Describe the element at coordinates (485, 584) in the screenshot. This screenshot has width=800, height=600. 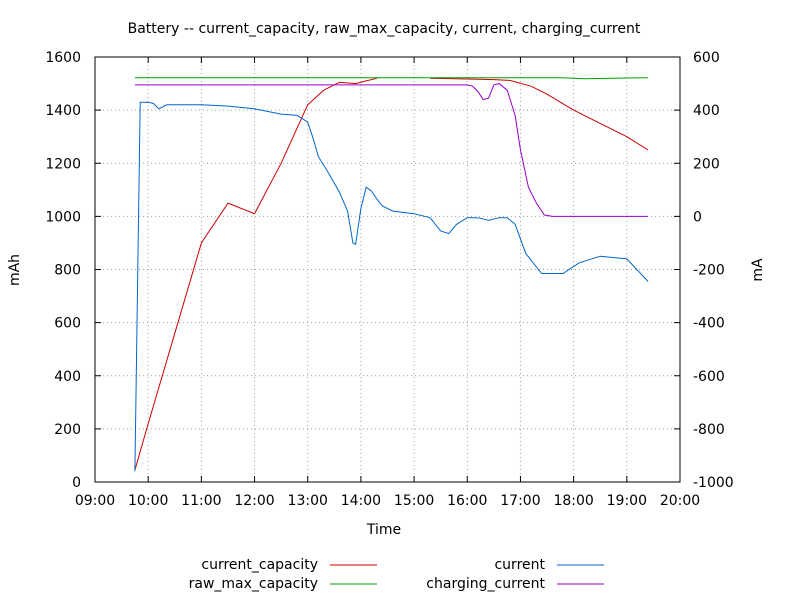
I see `legend-label-charging-current: charging_current` at that location.